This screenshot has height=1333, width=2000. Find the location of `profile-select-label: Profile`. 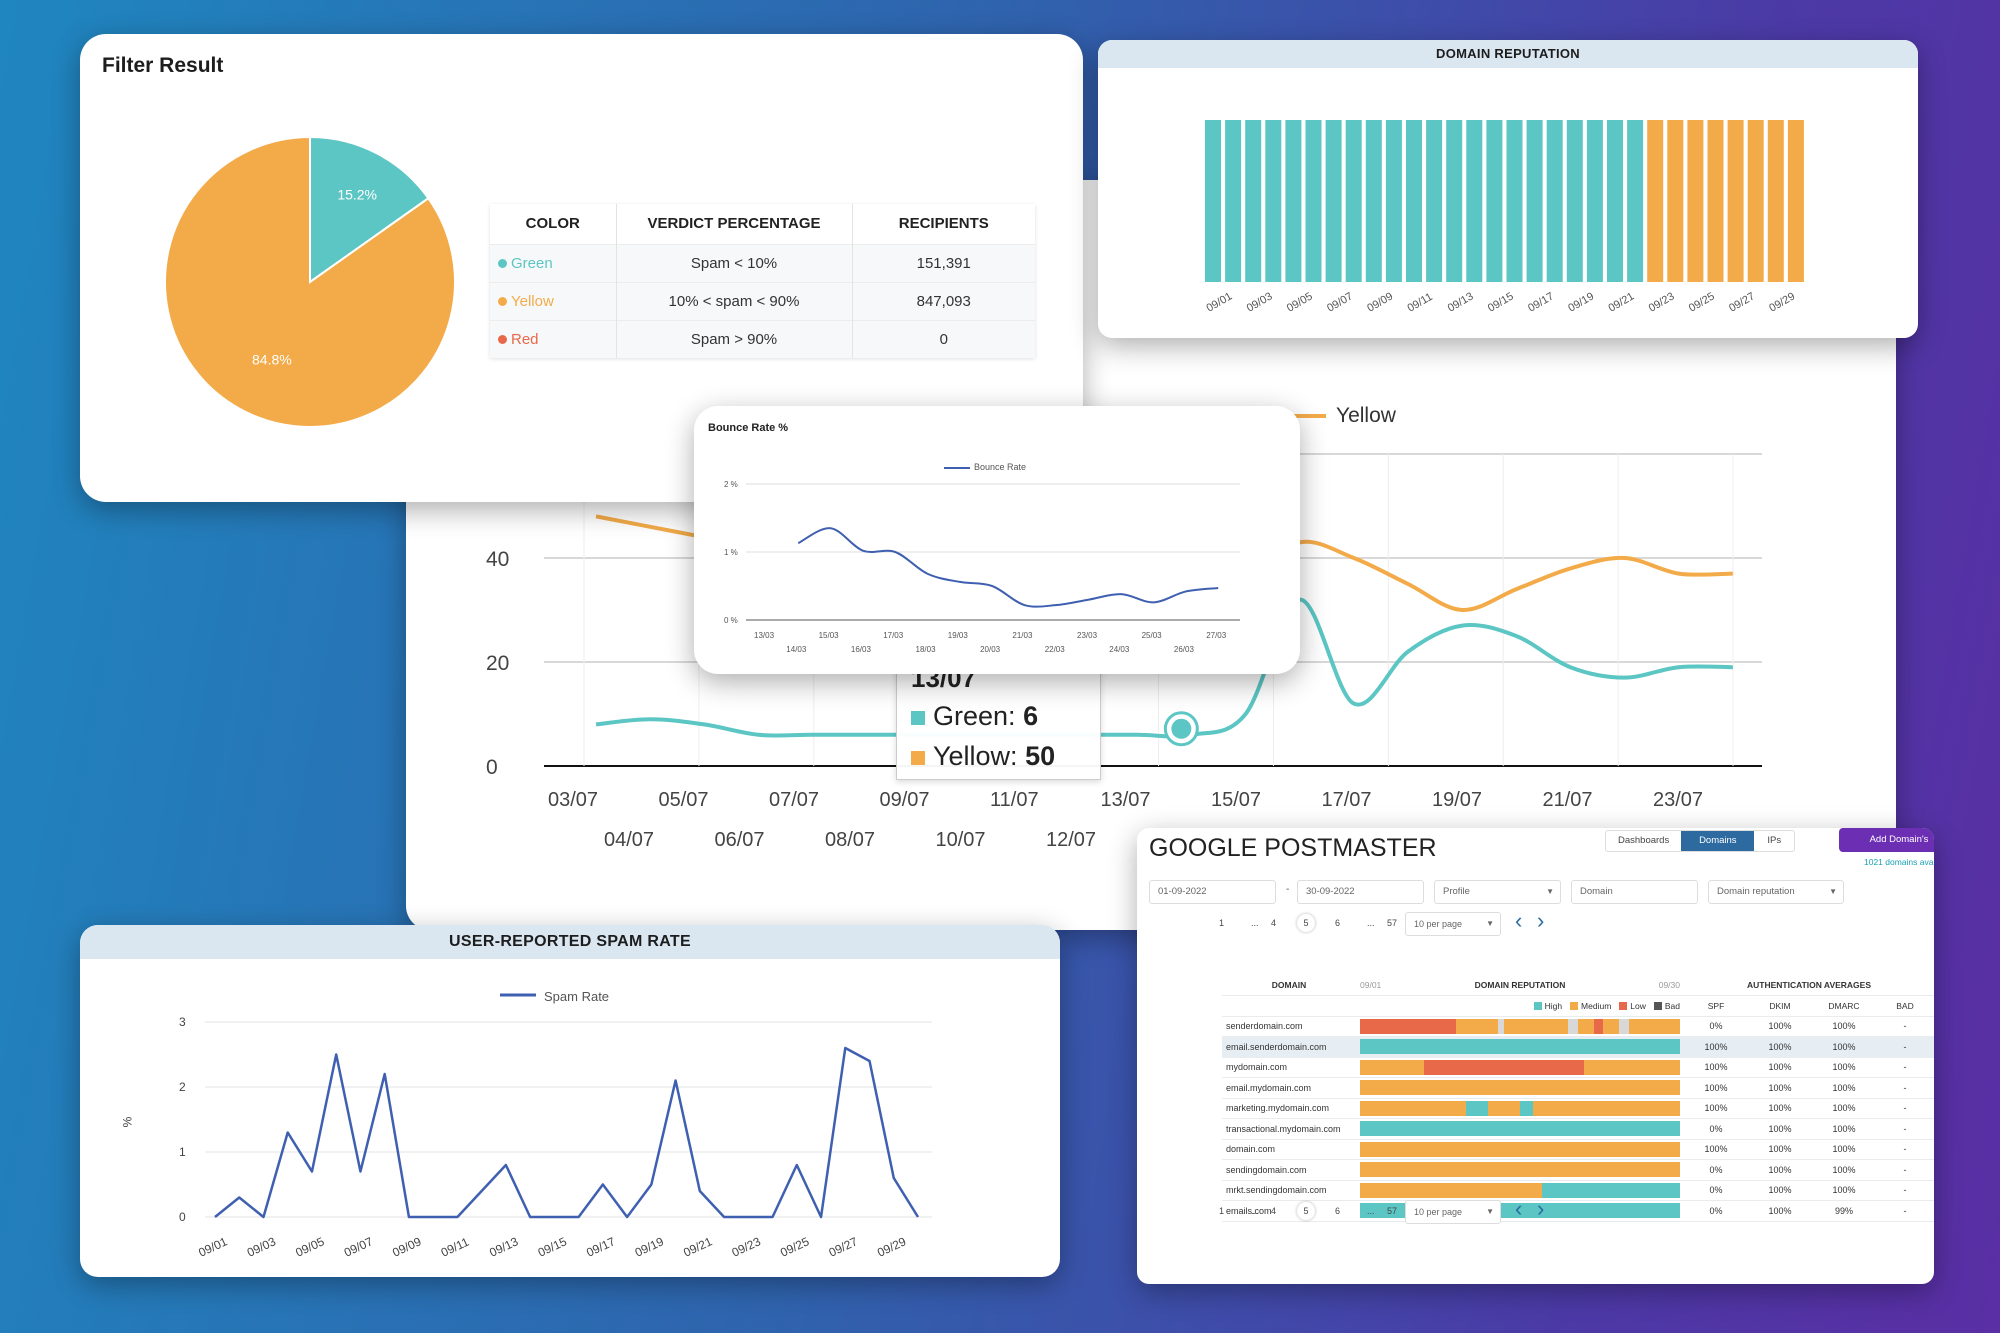

profile-select-label: Profile is located at coordinates (1456, 891).